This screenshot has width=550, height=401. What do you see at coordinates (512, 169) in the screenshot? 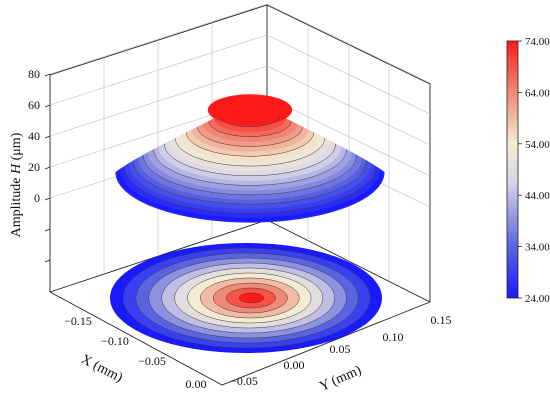
I see `colorbar-gradient` at bounding box center [512, 169].